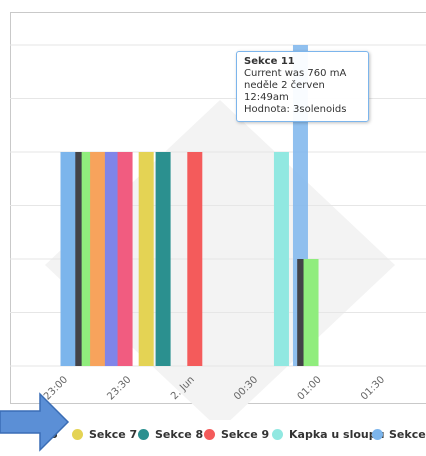  What do you see at coordinates (295, 73) in the screenshot?
I see `tooltip-line: Current was 760 mA` at bounding box center [295, 73].